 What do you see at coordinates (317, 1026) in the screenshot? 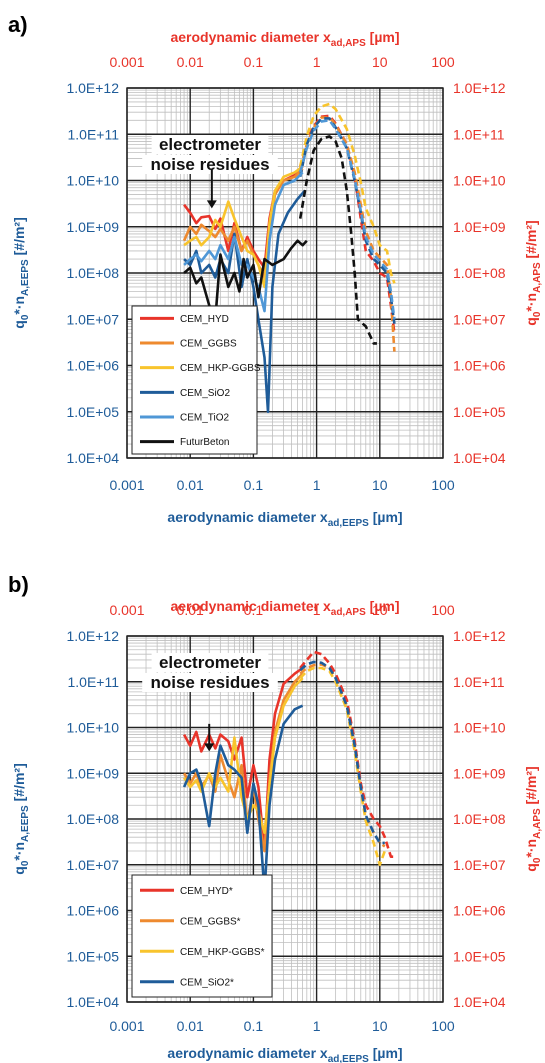
I see `x-tick-label-bottom: 1` at bounding box center [317, 1026].